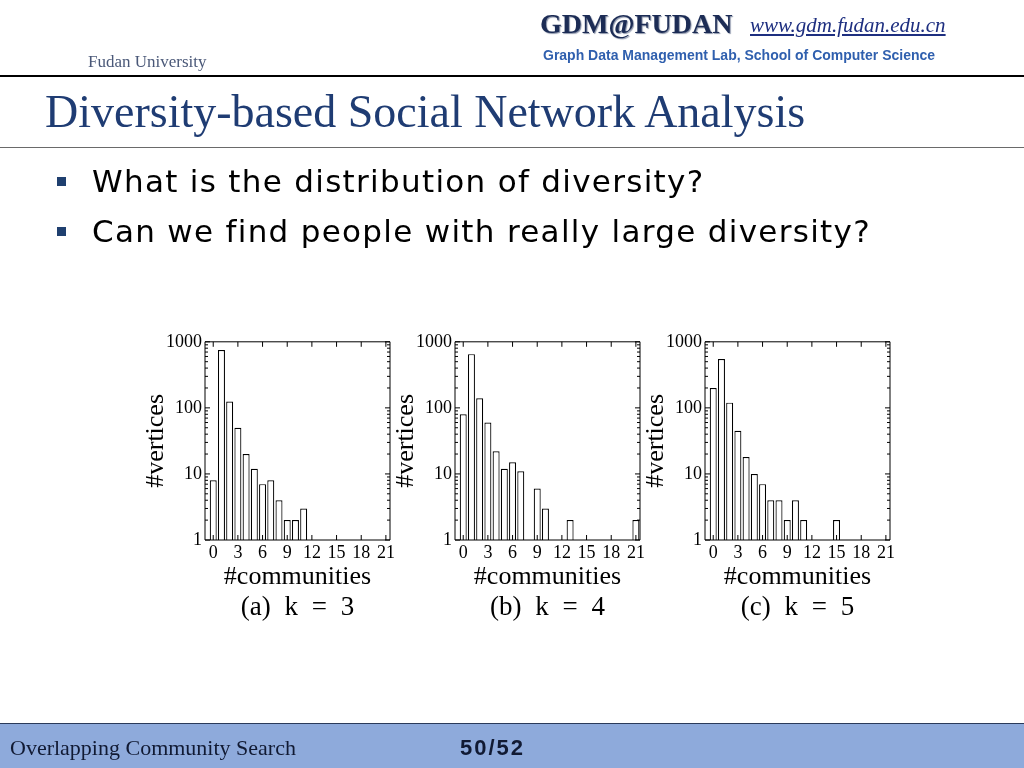  I want to click on text: (b) k = 4, so click(547, 606).